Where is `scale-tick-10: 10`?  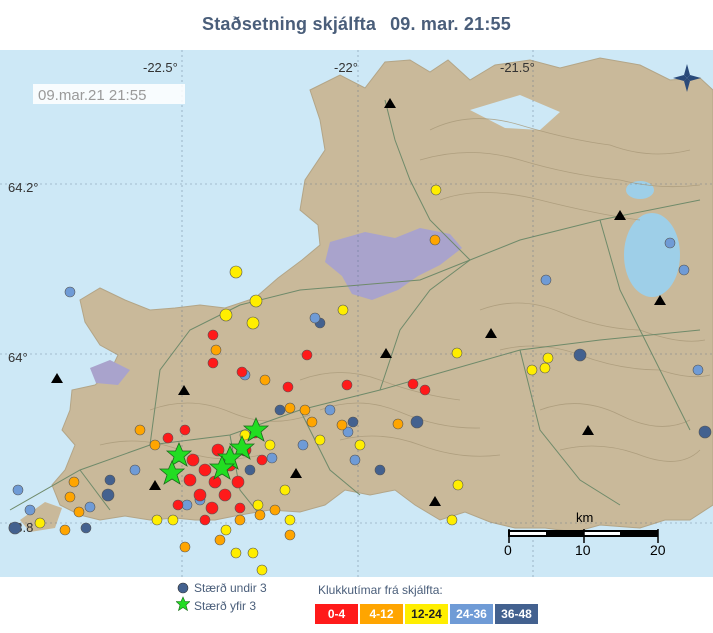
scale-tick-10: 10 is located at coordinates (583, 550).